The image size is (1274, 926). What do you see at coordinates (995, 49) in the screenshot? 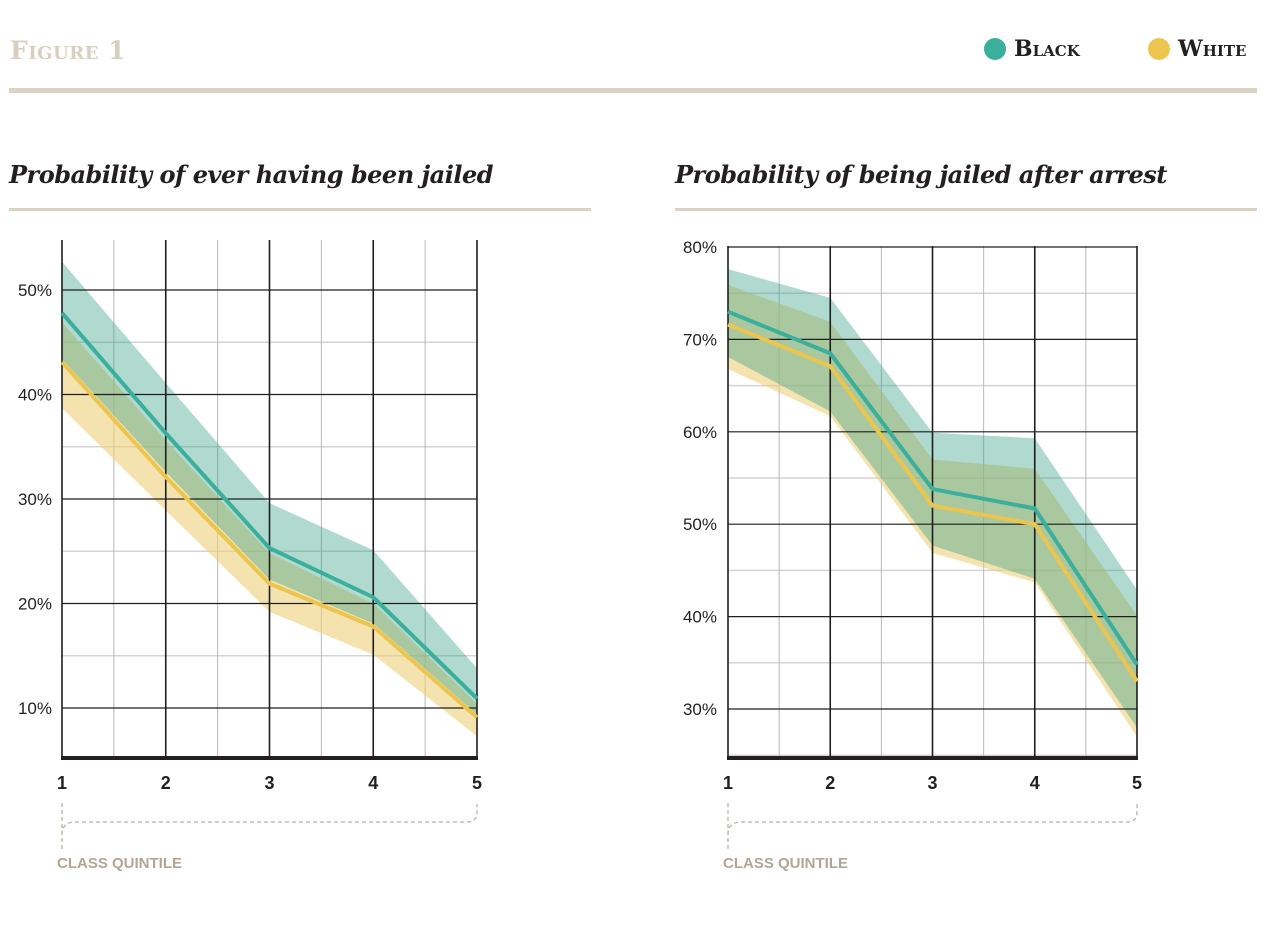
I see `legend-swatch-black` at bounding box center [995, 49].